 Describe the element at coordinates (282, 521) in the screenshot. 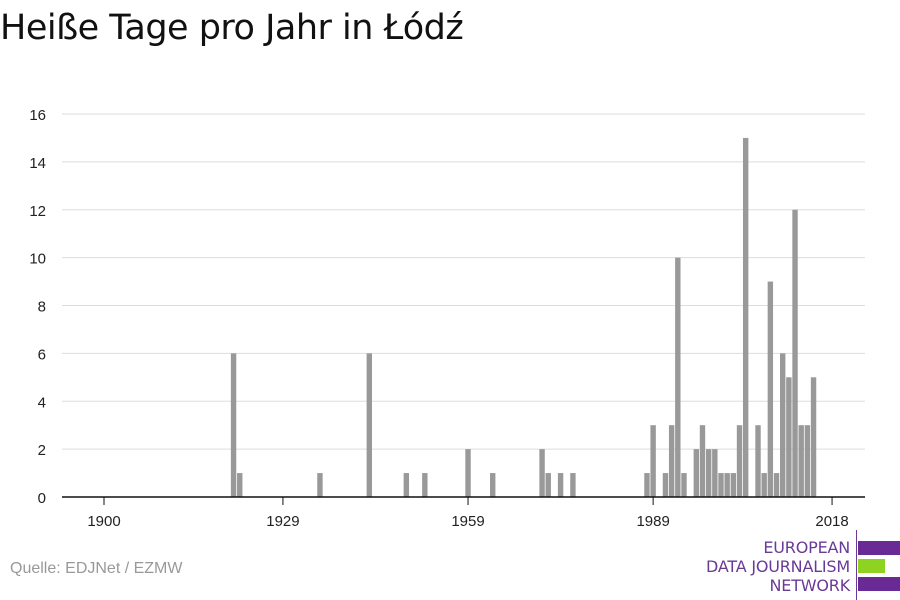

I see `x-tick-label: 1929` at that location.